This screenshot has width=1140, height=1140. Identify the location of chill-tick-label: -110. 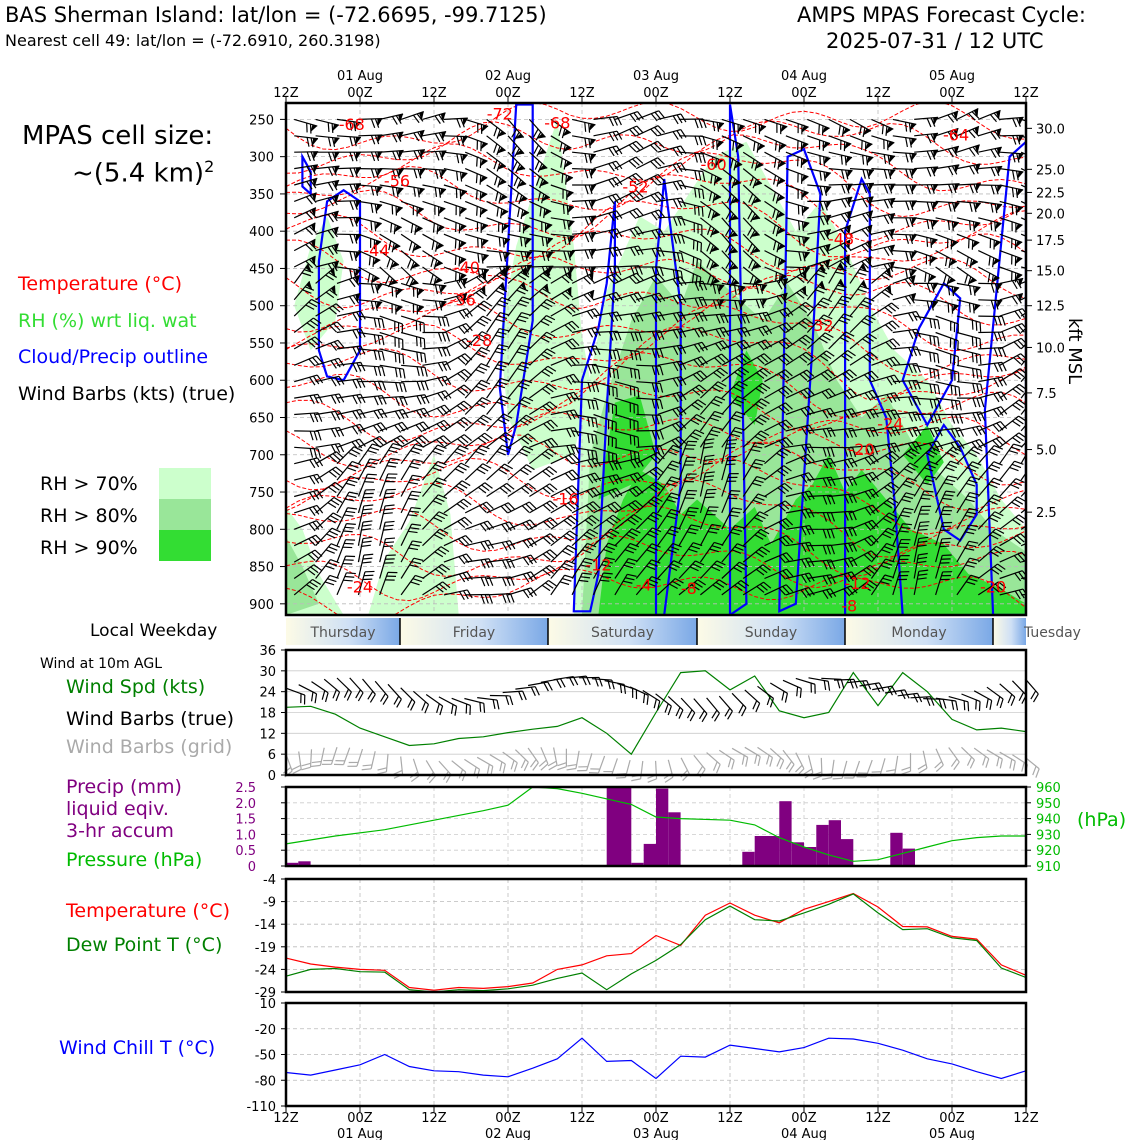
(261, 1107).